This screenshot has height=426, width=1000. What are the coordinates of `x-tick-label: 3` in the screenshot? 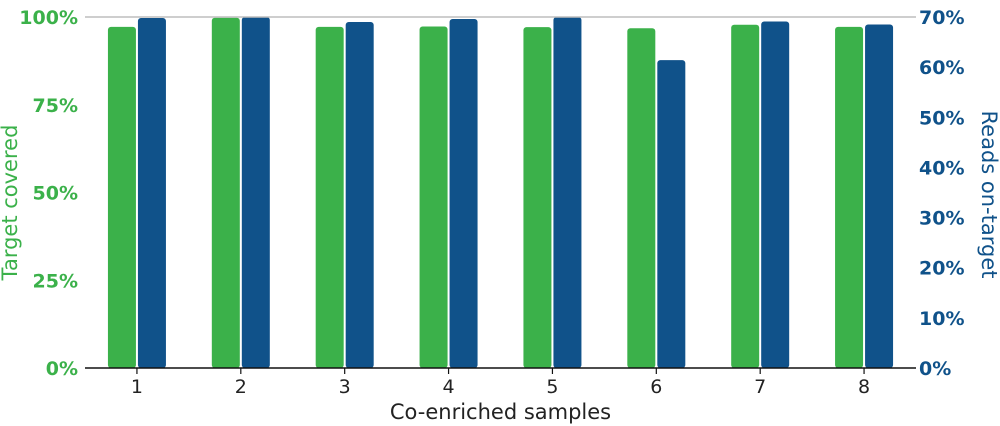 It's located at (345, 387).